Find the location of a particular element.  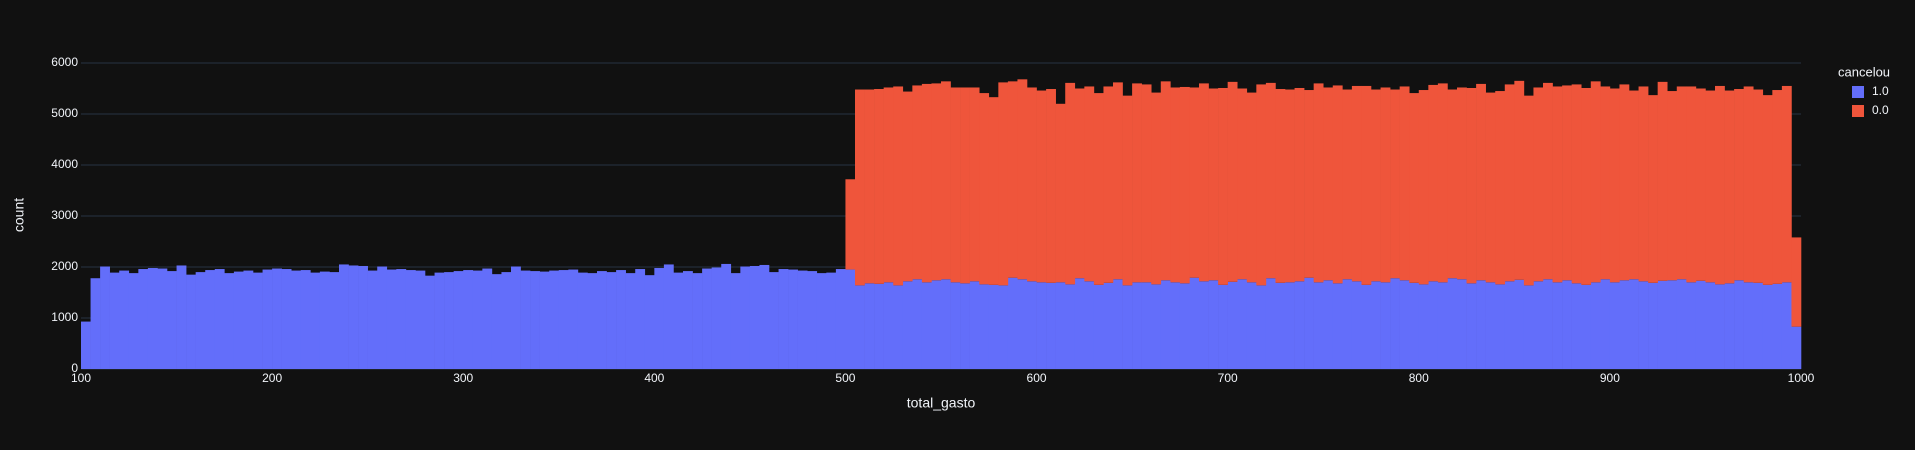

legend-label: 1.0 is located at coordinates (1880, 91).